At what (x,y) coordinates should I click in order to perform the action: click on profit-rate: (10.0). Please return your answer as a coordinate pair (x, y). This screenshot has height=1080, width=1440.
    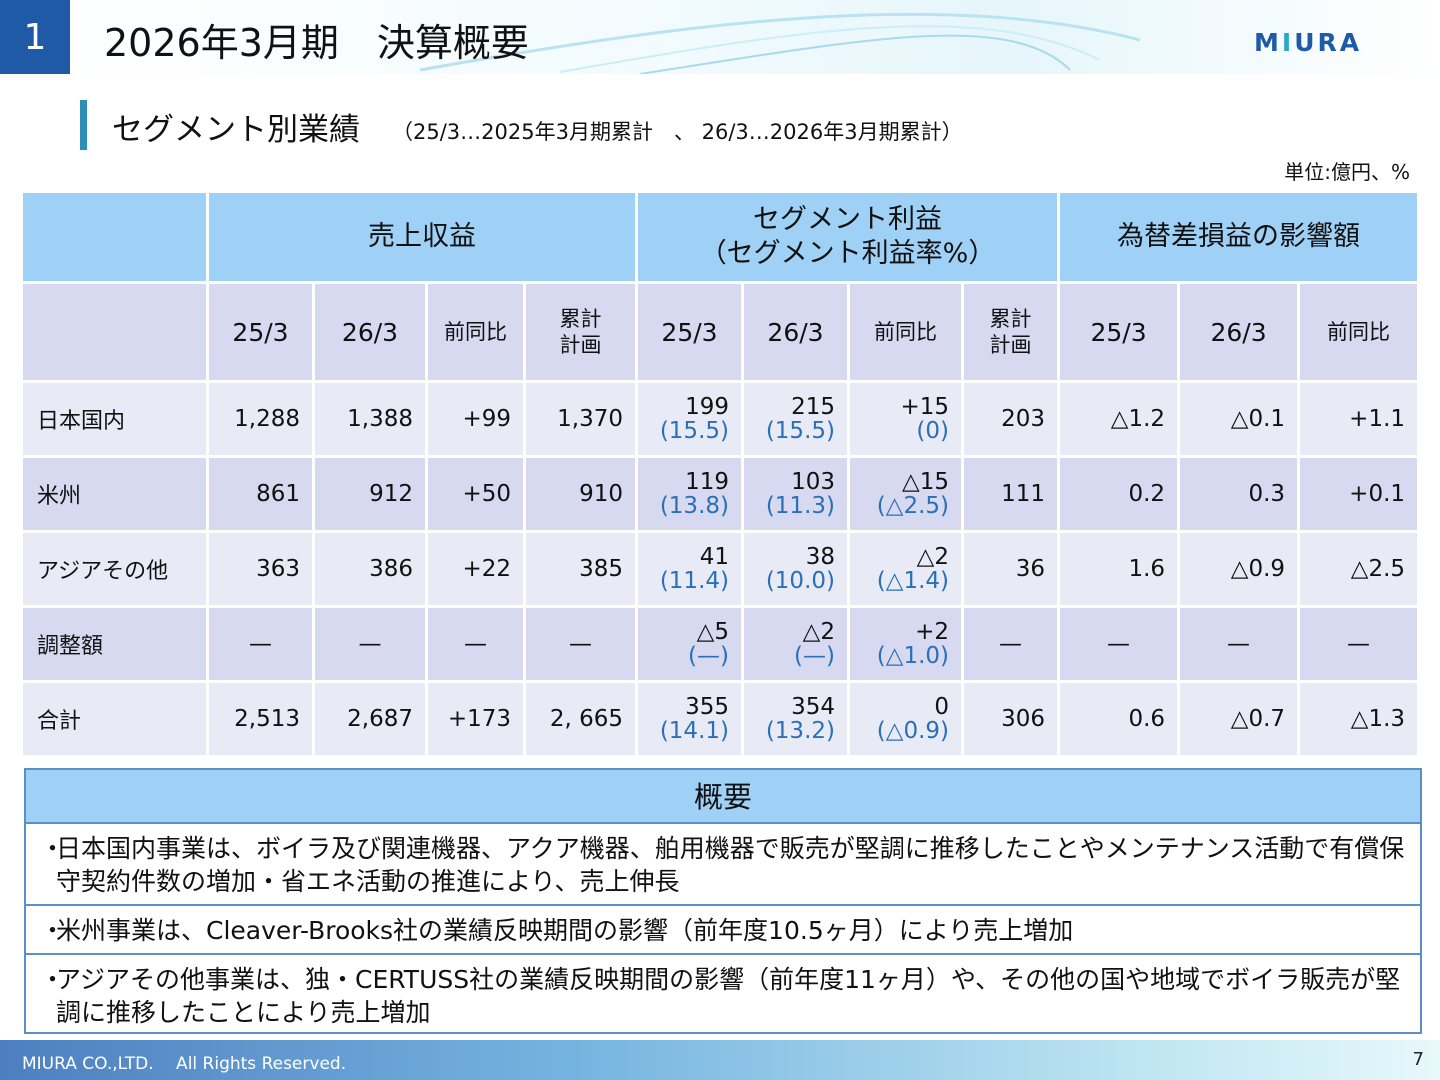
    Looking at the image, I should click on (800, 581).